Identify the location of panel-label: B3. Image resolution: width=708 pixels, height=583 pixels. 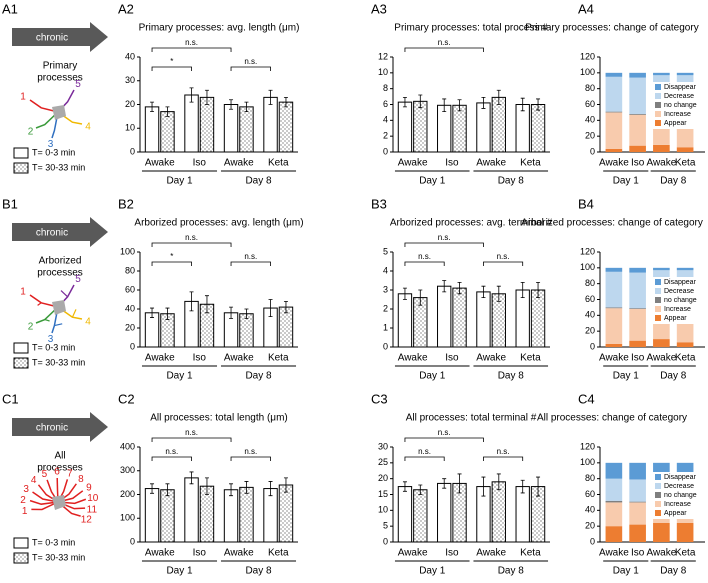
(379, 203).